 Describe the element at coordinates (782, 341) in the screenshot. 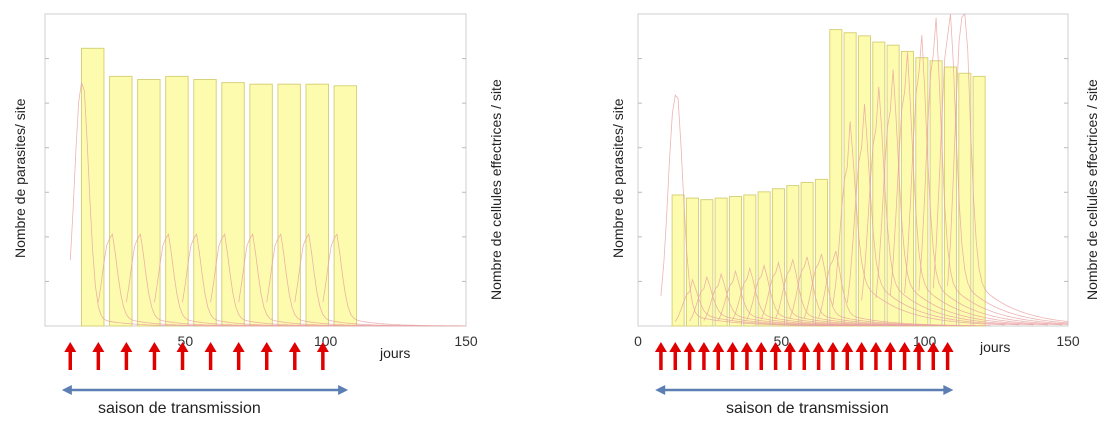

I see `x-tick-label: 50` at that location.